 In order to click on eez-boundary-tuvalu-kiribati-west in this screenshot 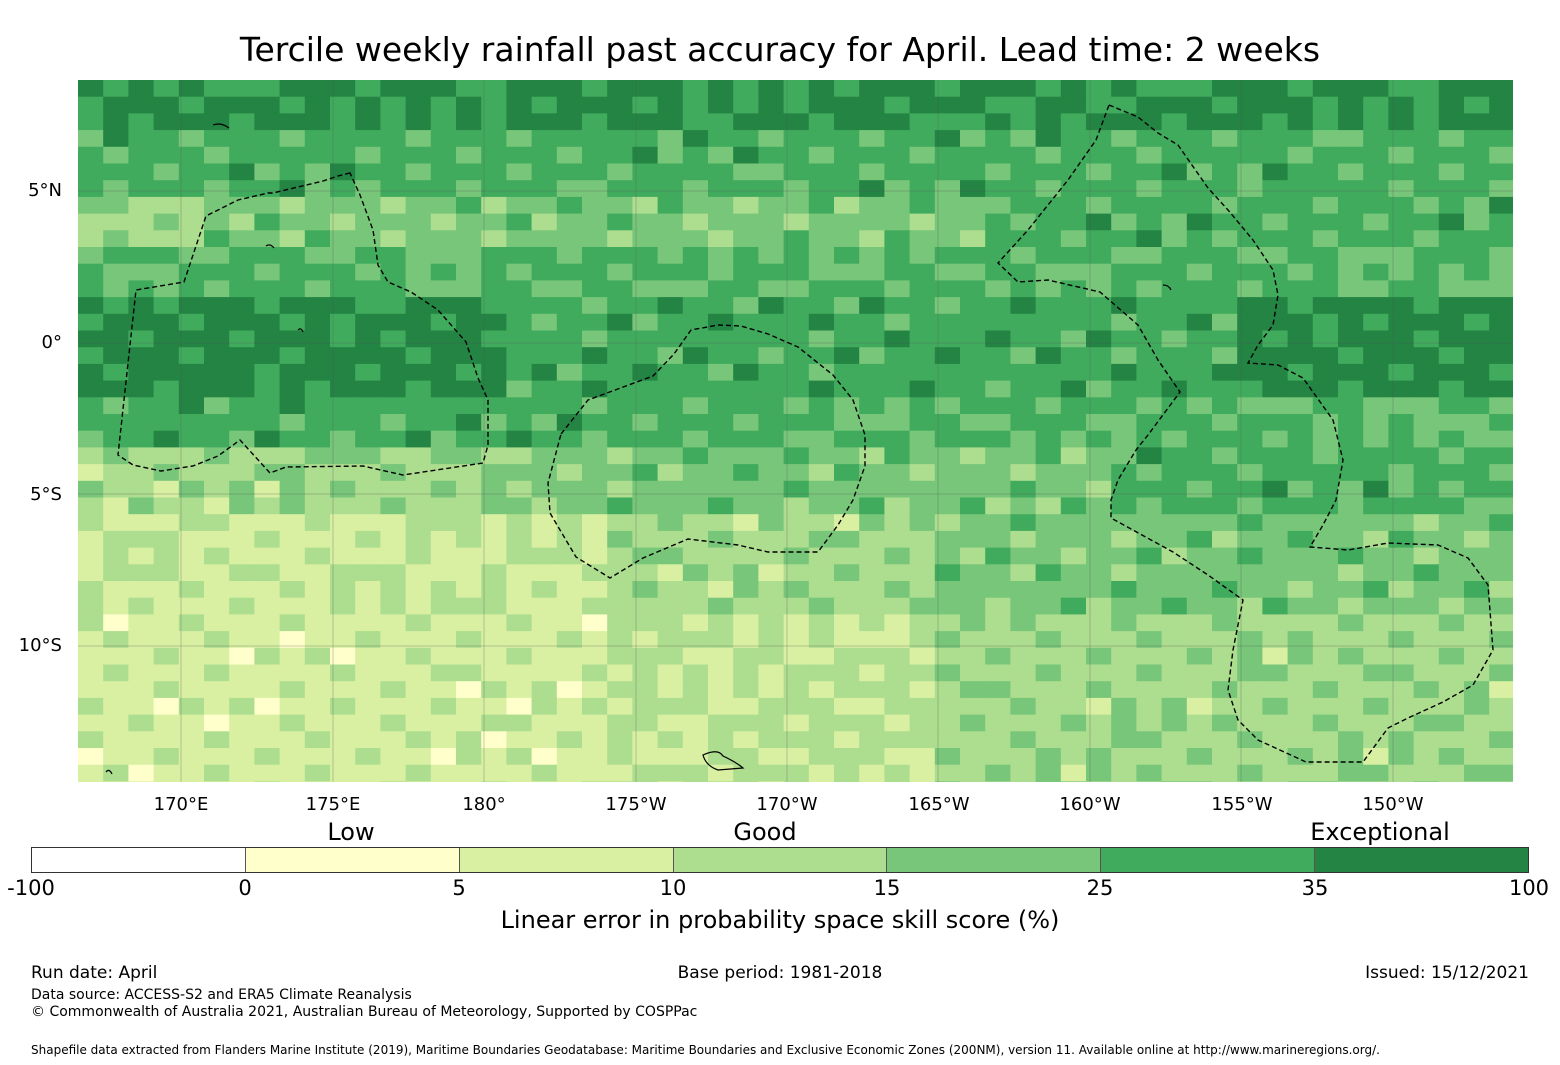, I will do `click(303, 324)`.